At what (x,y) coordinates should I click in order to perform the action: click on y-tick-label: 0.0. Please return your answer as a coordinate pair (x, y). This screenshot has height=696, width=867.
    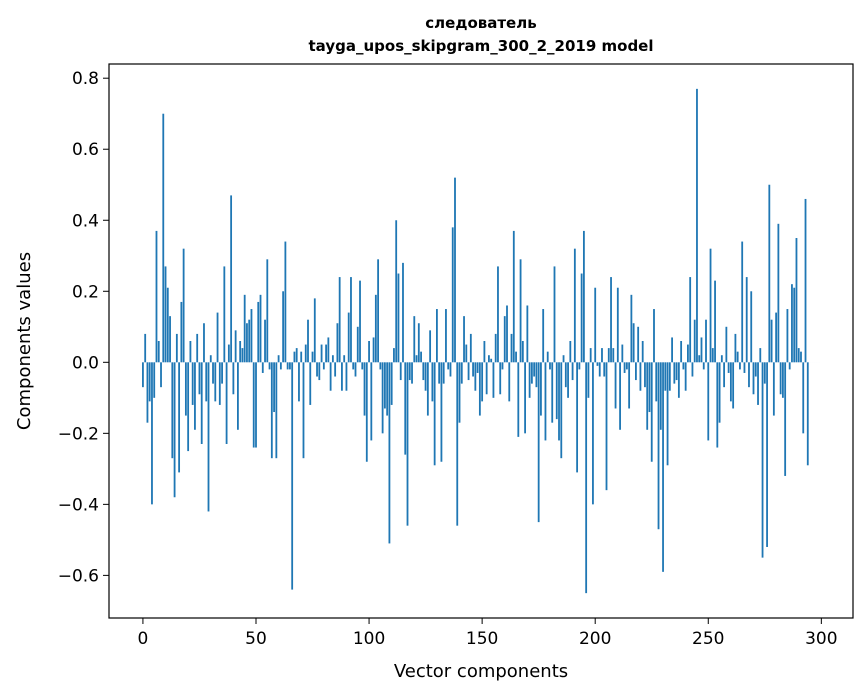
    Looking at the image, I should click on (85, 363).